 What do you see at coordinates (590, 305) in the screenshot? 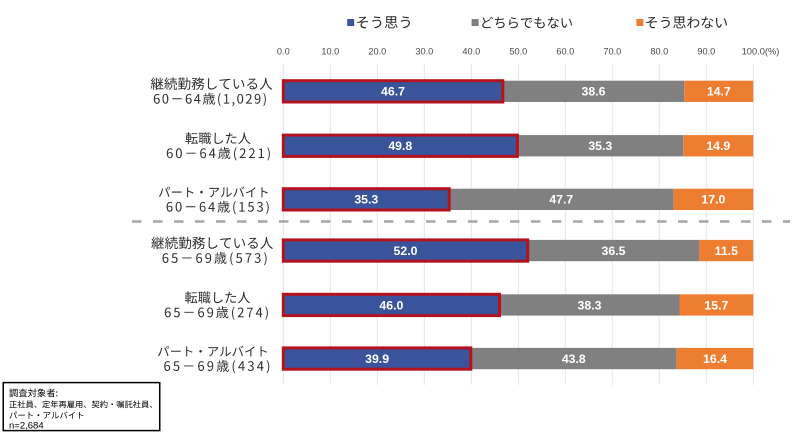
I see `svg-text: 38.3` at bounding box center [590, 305].